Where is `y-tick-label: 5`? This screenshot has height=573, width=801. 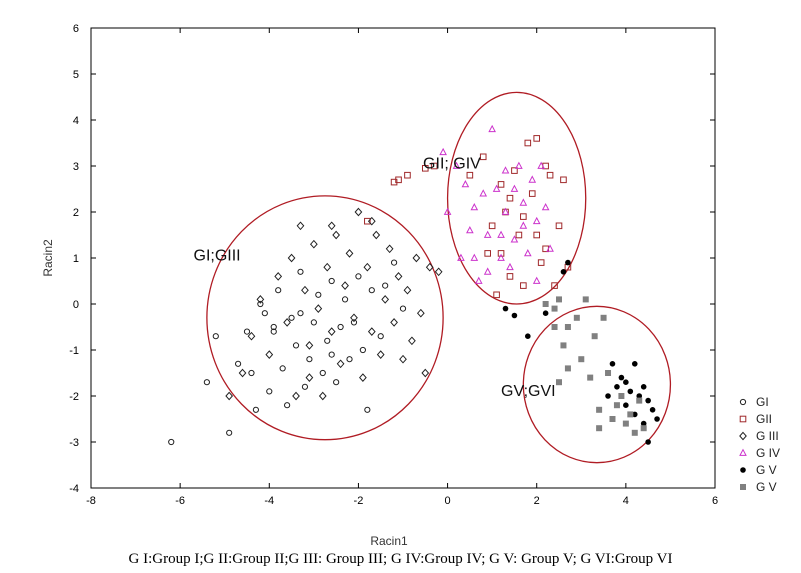 y-tick-label: 5 is located at coordinates (76, 75).